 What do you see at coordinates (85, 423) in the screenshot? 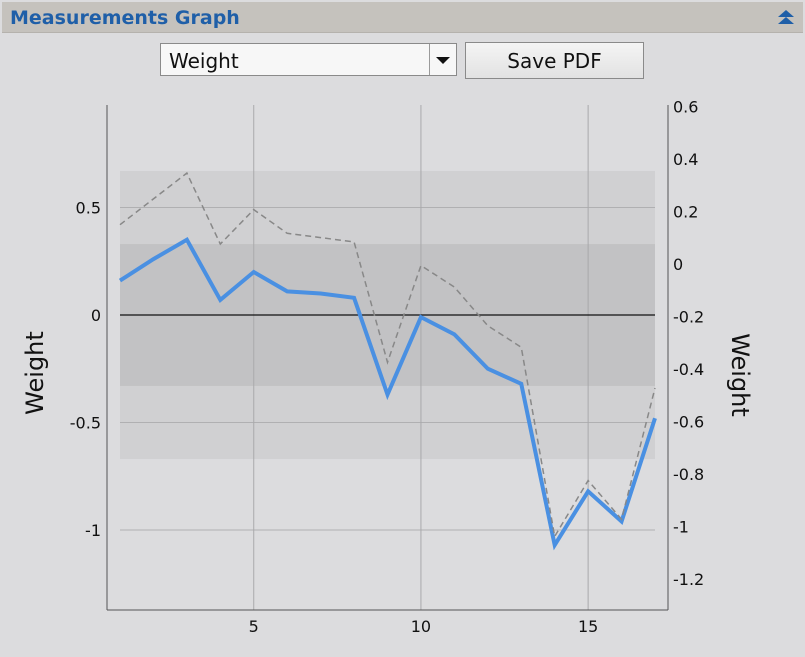
I see `left-tick-label: -0.5` at bounding box center [85, 423].